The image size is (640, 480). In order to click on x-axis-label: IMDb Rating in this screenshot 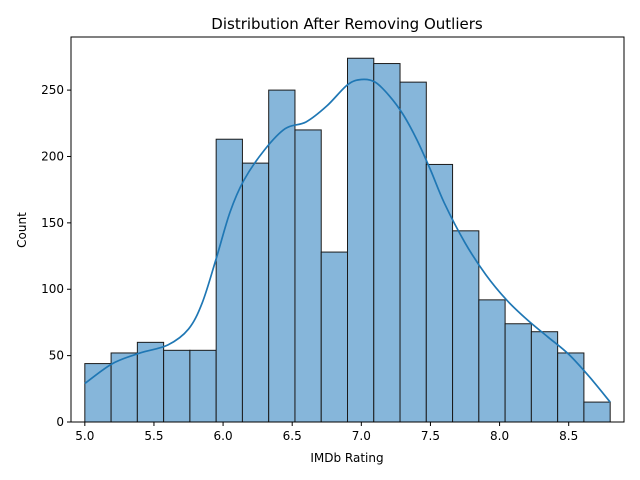, I will do `click(346, 458)`.